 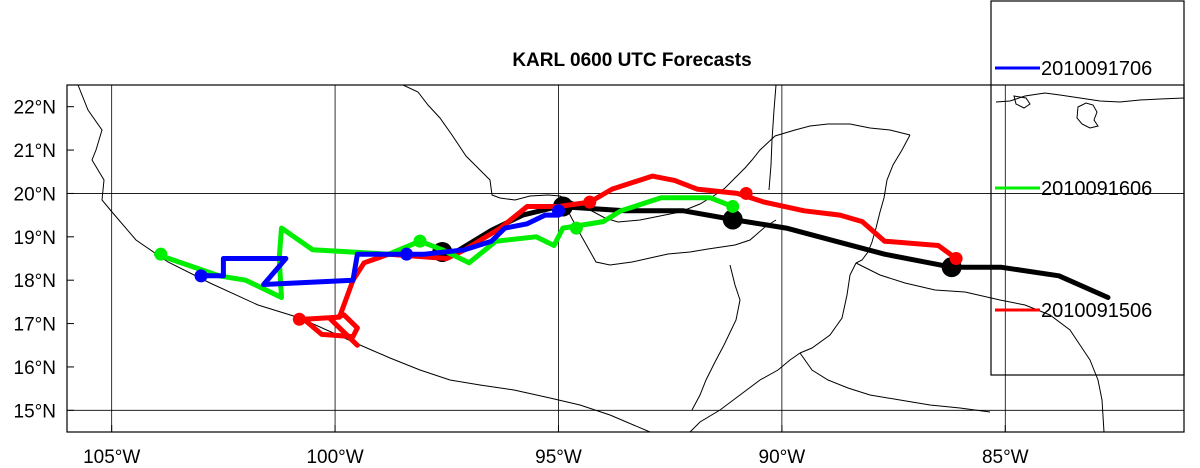 What do you see at coordinates (1022, 102) in the screenshot?
I see `island-b` at bounding box center [1022, 102].